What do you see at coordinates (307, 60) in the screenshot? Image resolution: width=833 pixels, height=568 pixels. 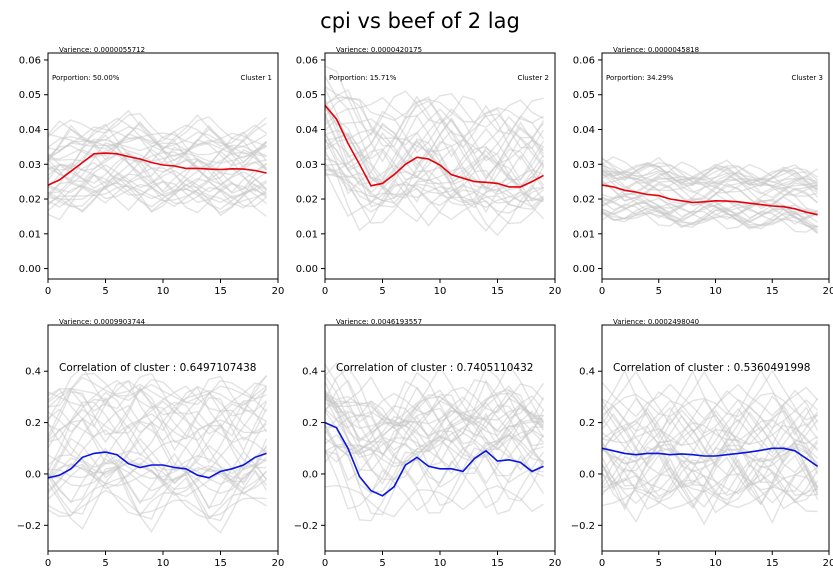 I see `y-tick-label: 0.06` at bounding box center [307, 60].